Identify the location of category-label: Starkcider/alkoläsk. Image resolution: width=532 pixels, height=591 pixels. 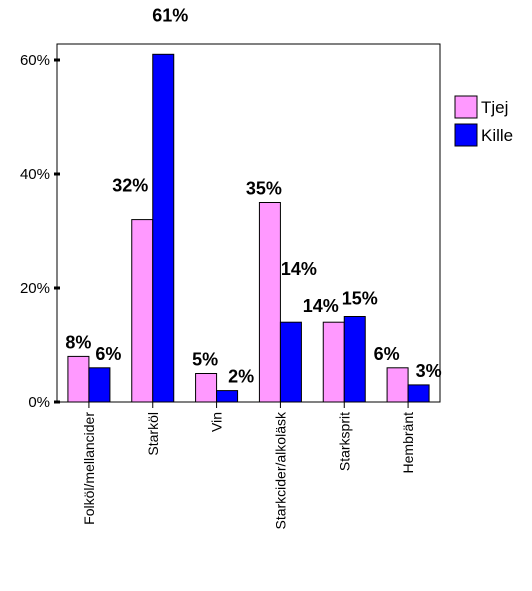
(280, 470).